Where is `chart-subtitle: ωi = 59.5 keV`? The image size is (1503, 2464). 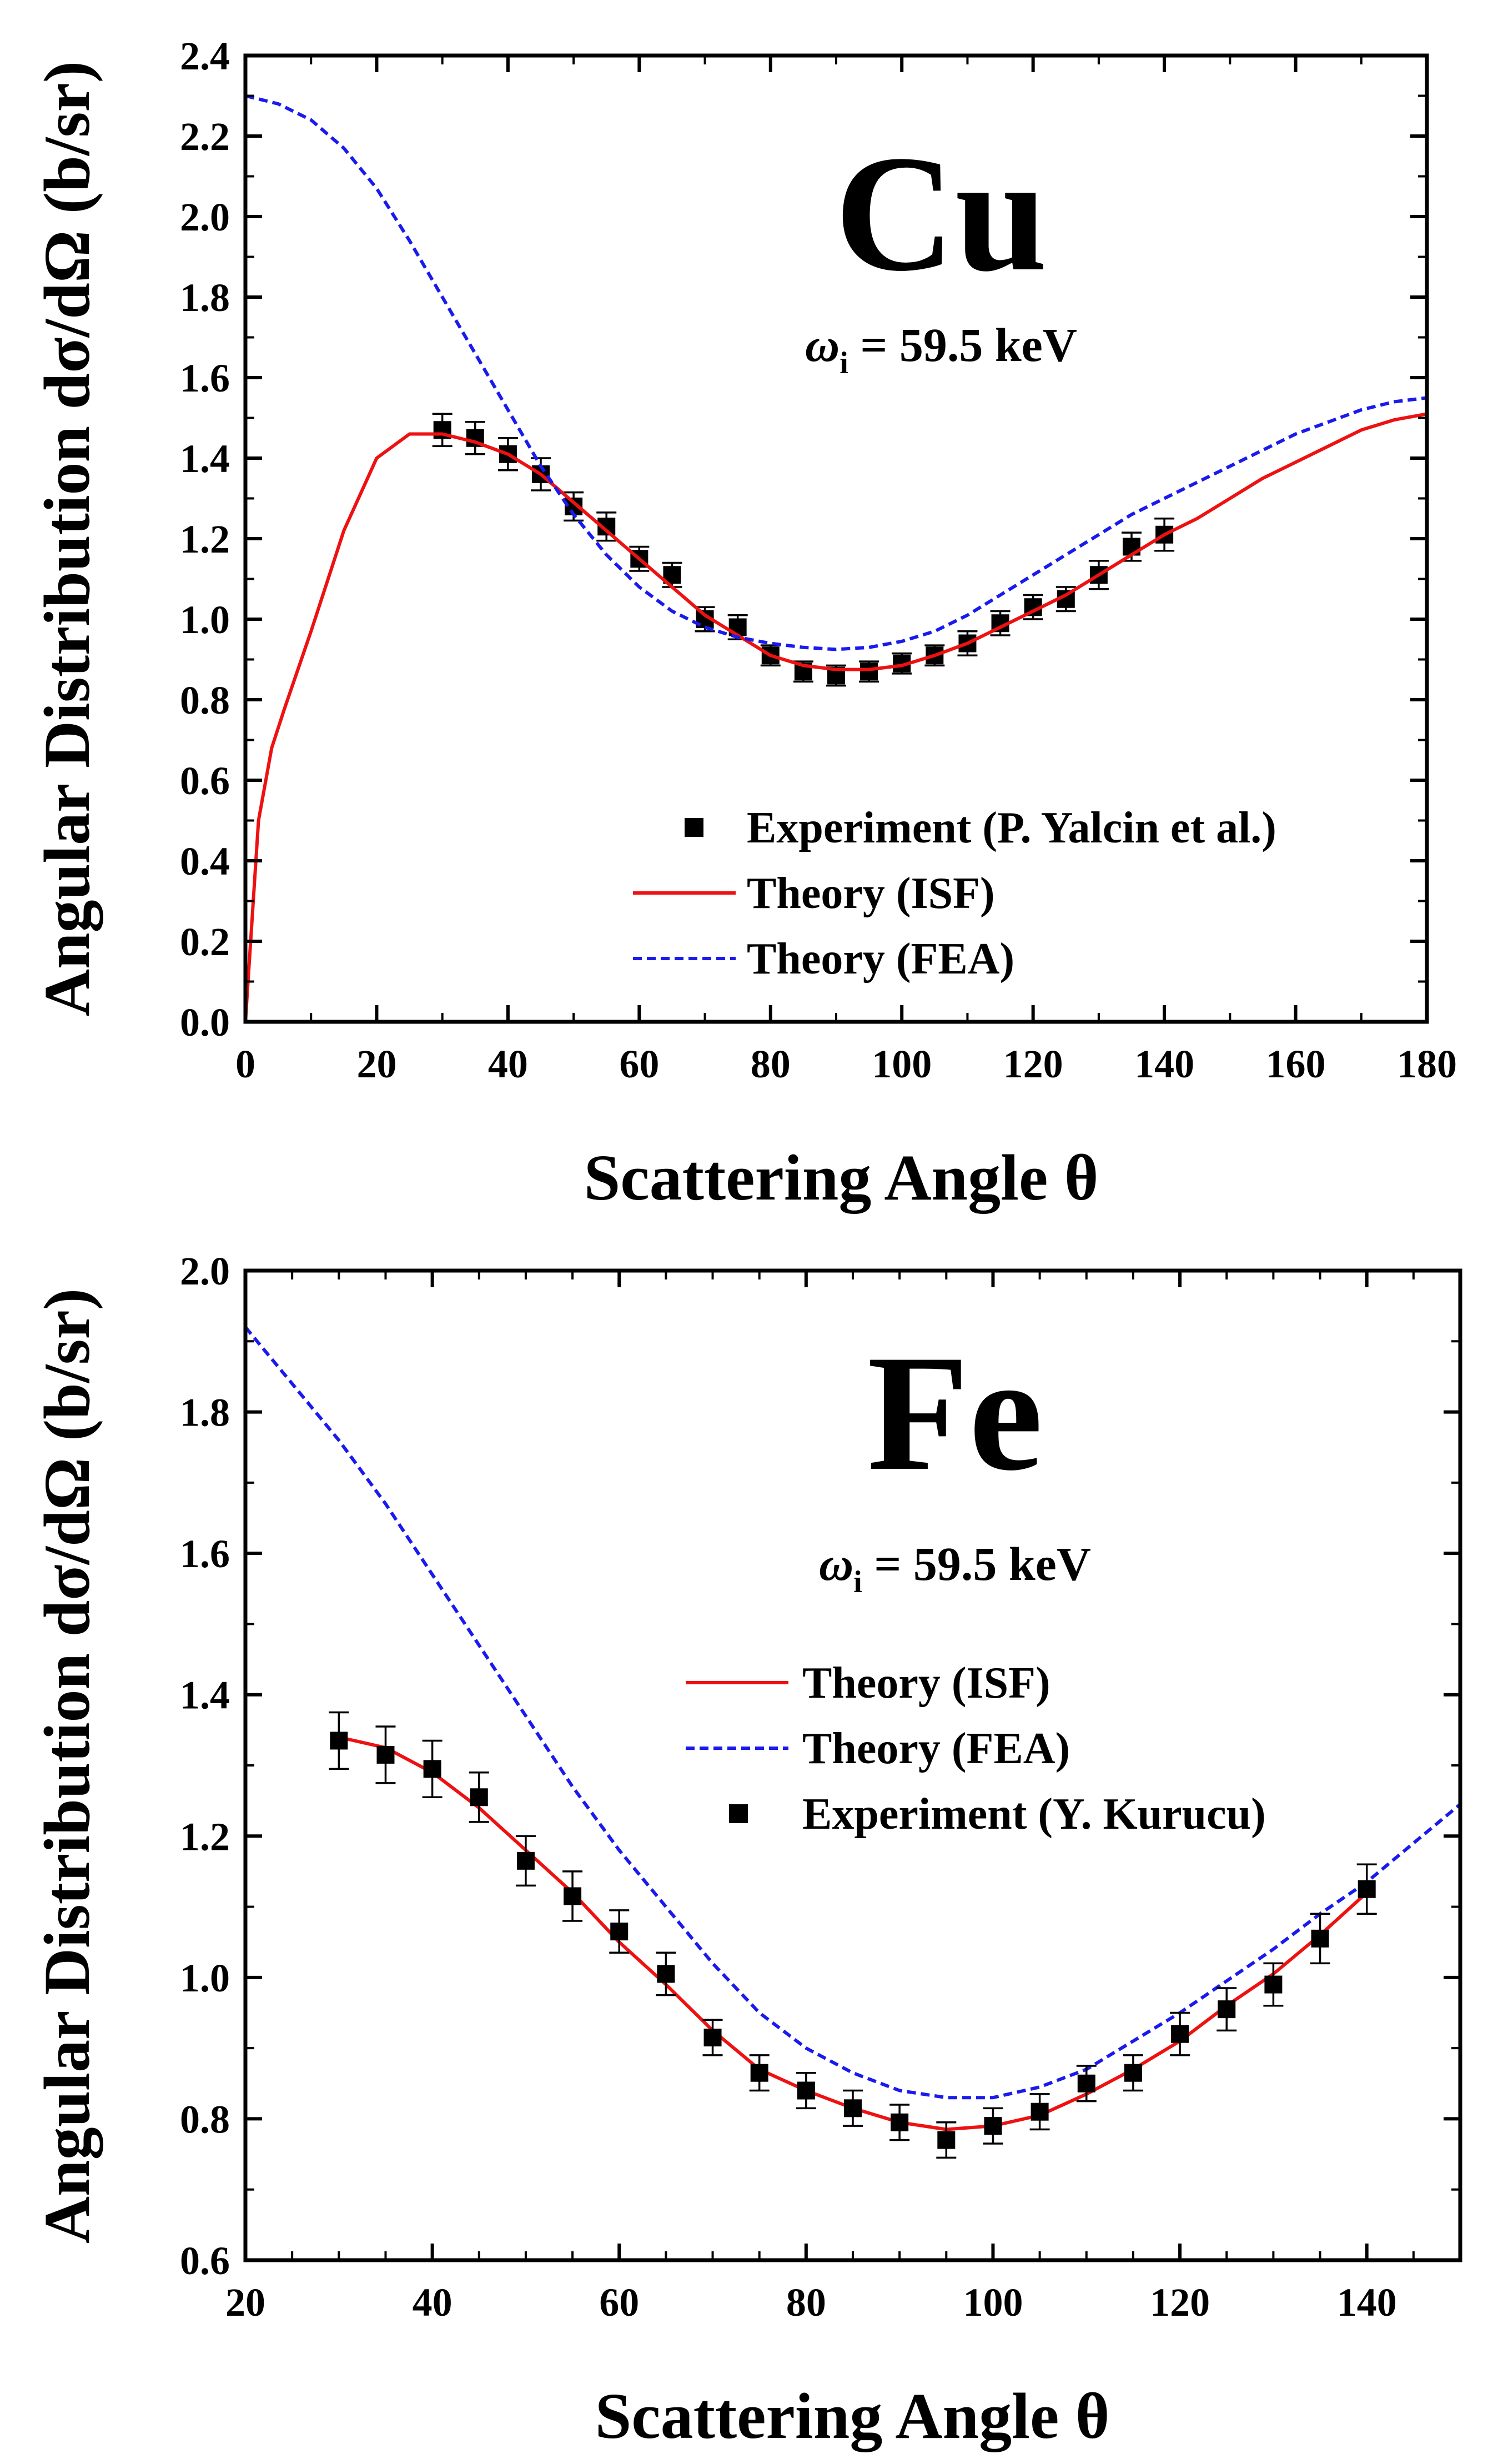
chart-subtitle: ωi = 59.5 keV is located at coordinates (955, 1568).